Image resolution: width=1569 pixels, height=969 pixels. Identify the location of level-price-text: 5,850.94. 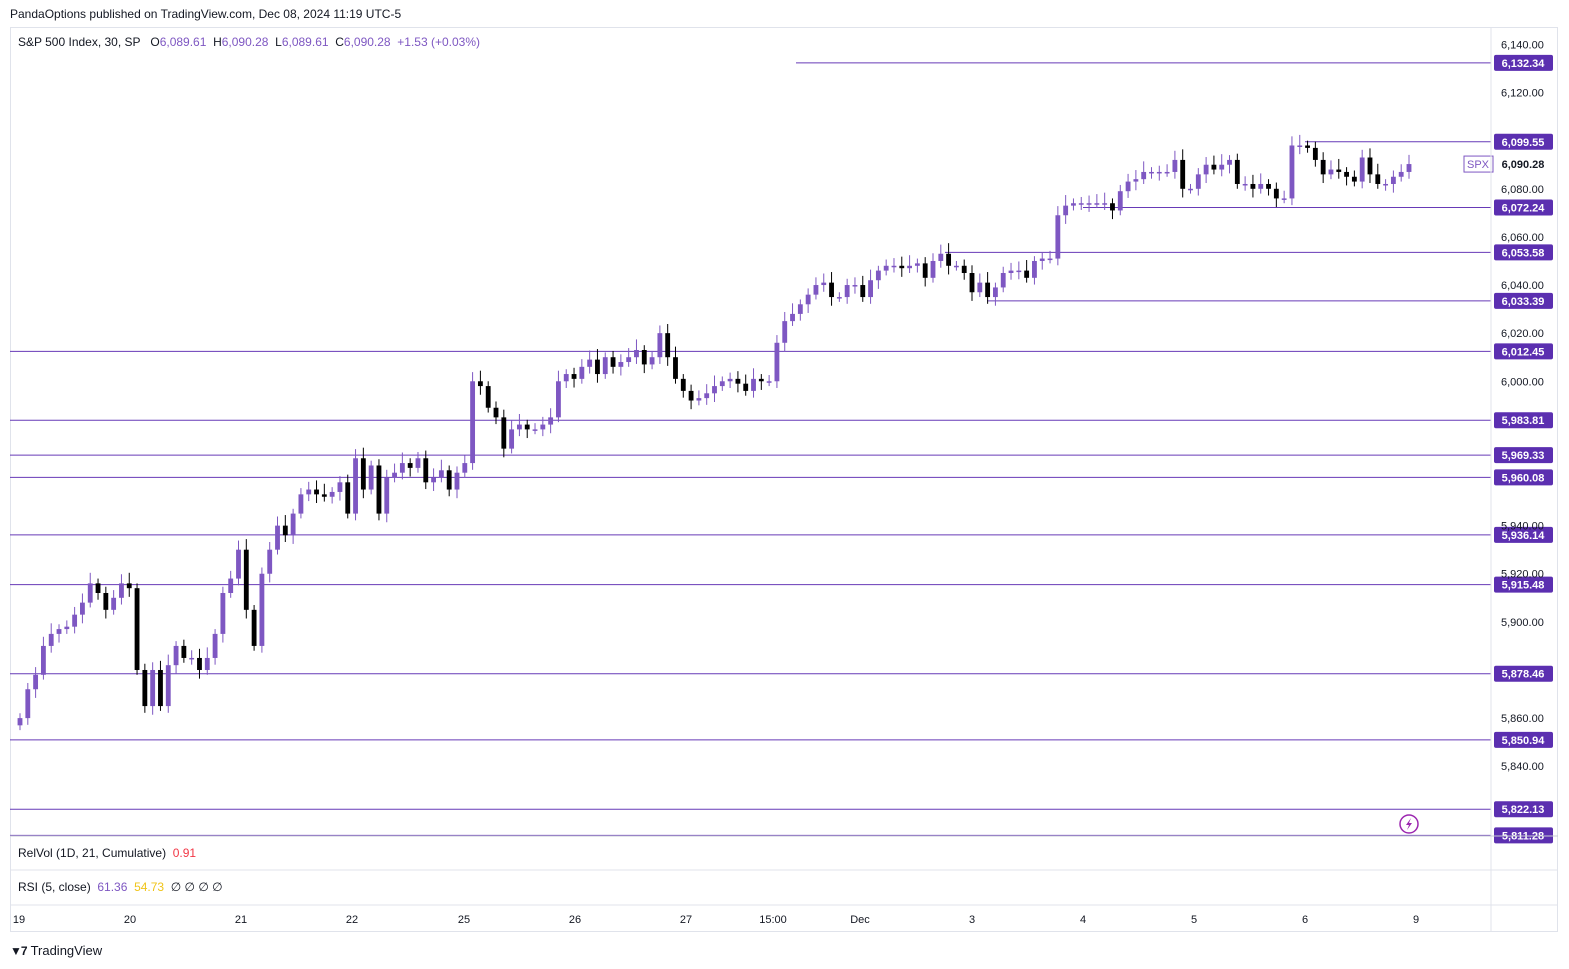
(1524, 741).